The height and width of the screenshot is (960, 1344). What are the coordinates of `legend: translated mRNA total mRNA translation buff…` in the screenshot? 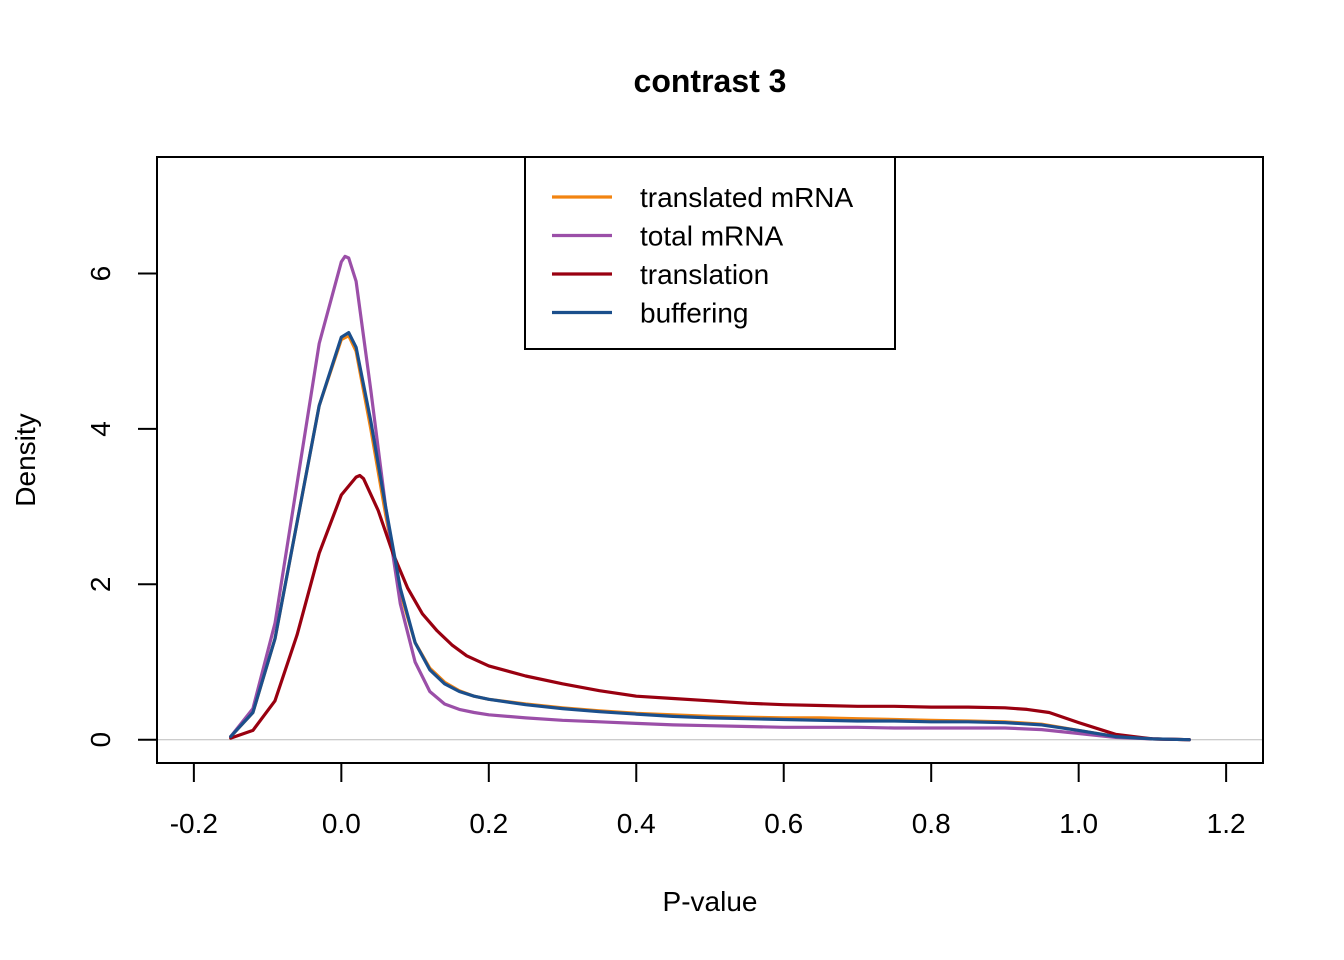 It's located at (710, 253).